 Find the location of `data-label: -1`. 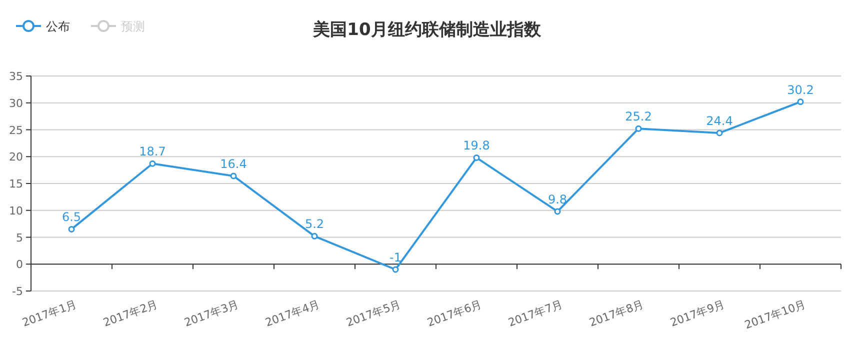

data-label: -1 is located at coordinates (396, 257).